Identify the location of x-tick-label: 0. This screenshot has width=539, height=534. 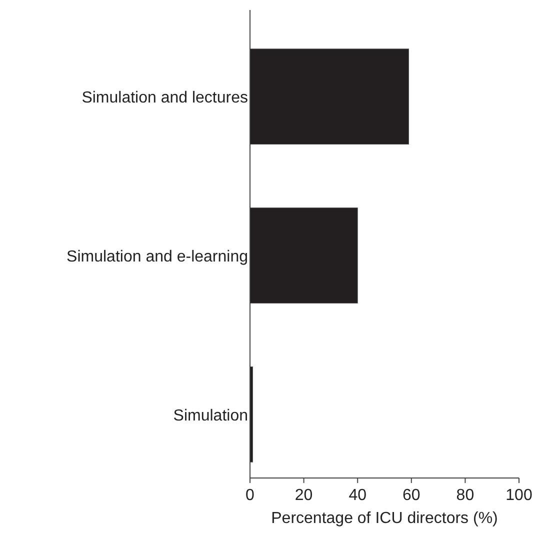
(250, 495).